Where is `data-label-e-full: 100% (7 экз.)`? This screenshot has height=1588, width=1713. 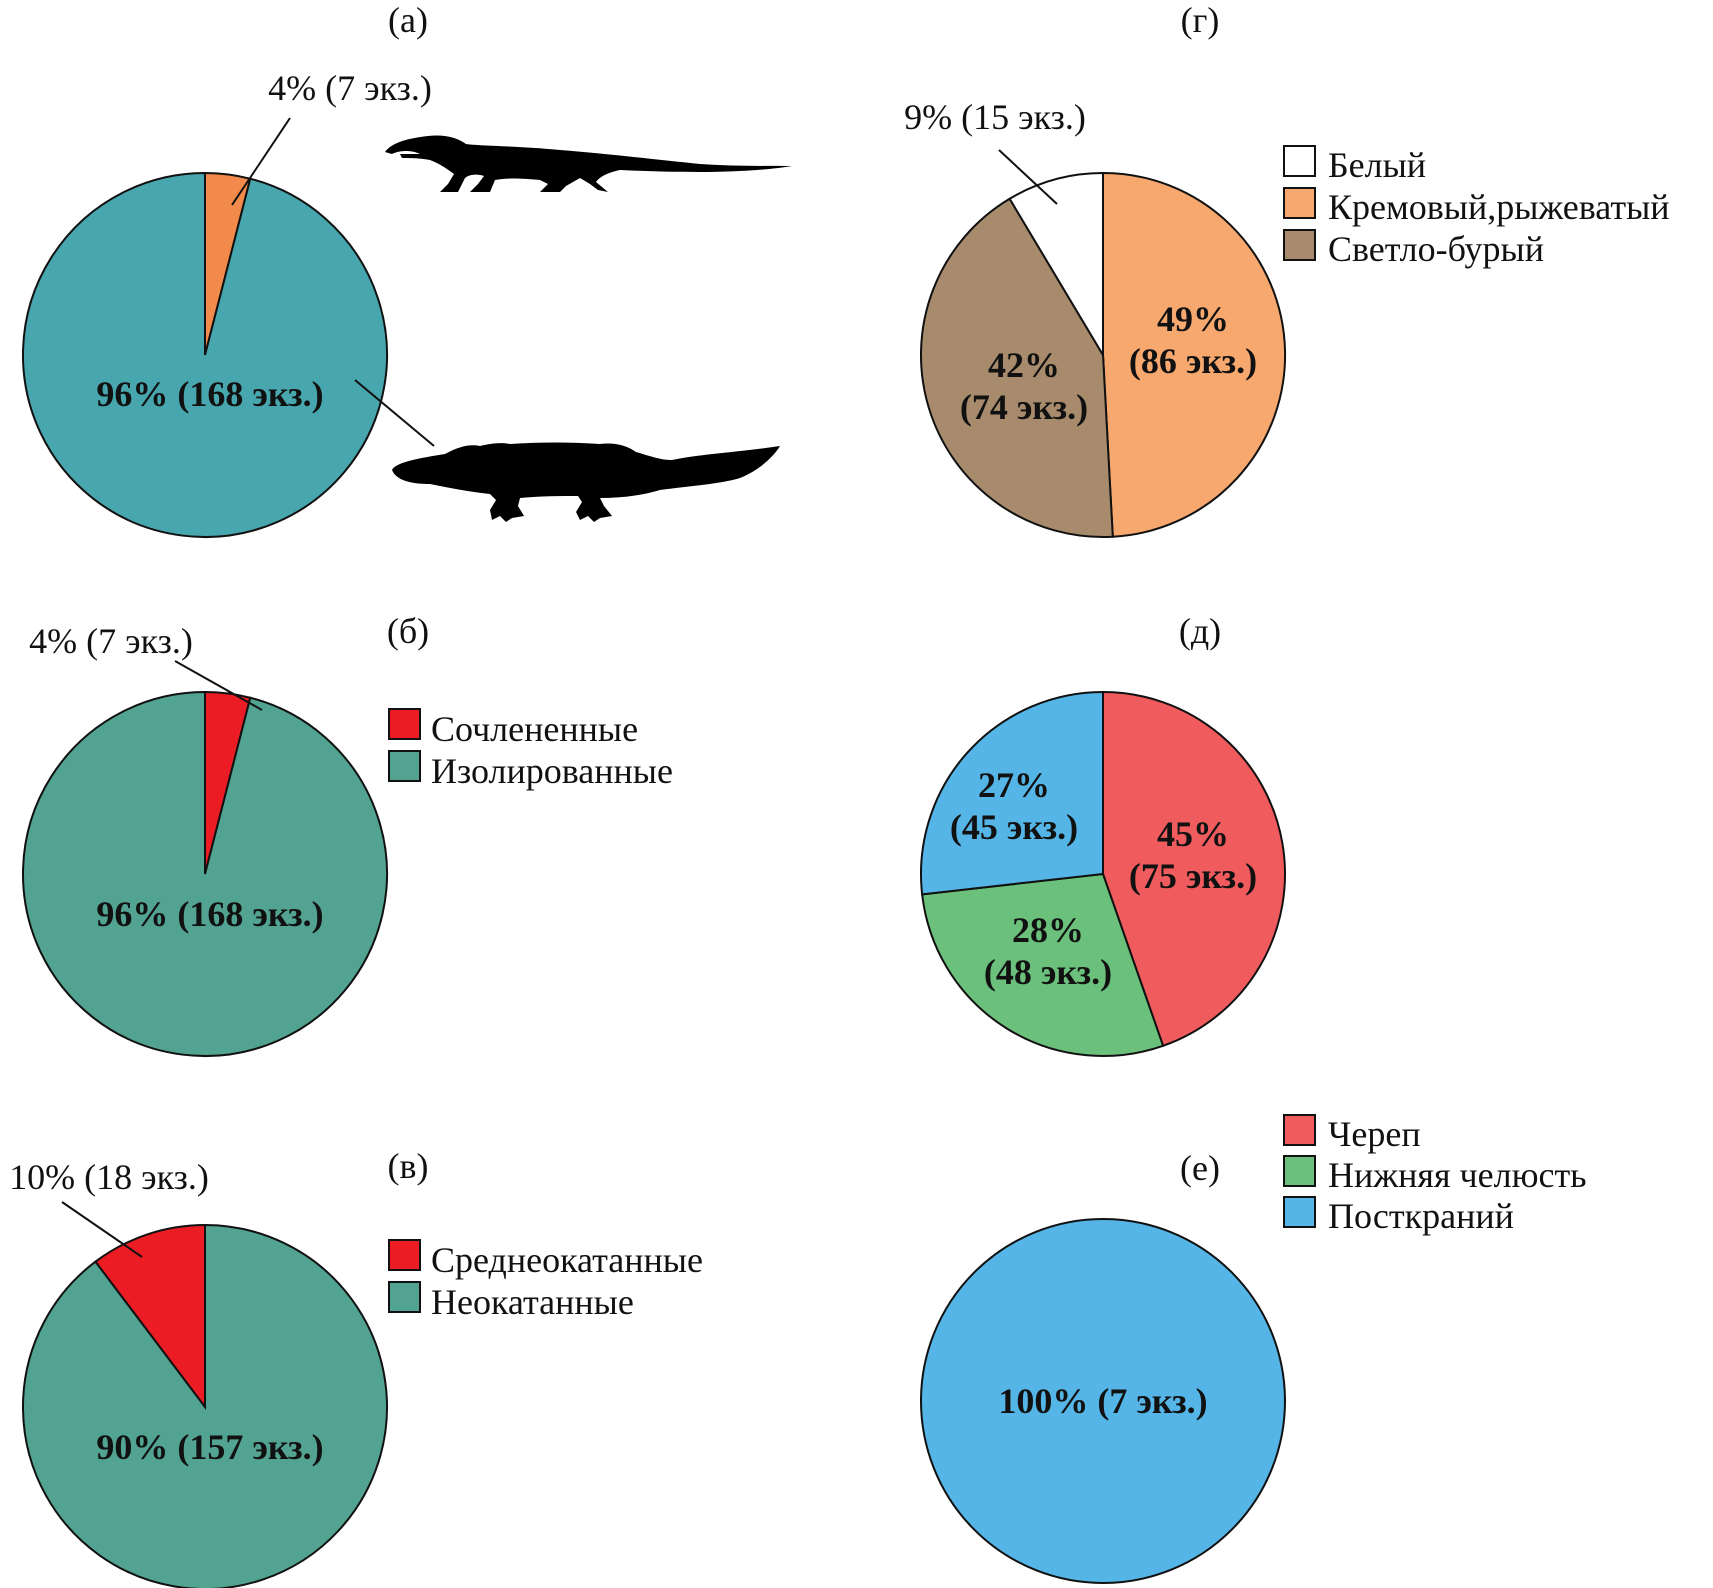
data-label-e-full: 100% (7 экз.) is located at coordinates (1102, 1401).